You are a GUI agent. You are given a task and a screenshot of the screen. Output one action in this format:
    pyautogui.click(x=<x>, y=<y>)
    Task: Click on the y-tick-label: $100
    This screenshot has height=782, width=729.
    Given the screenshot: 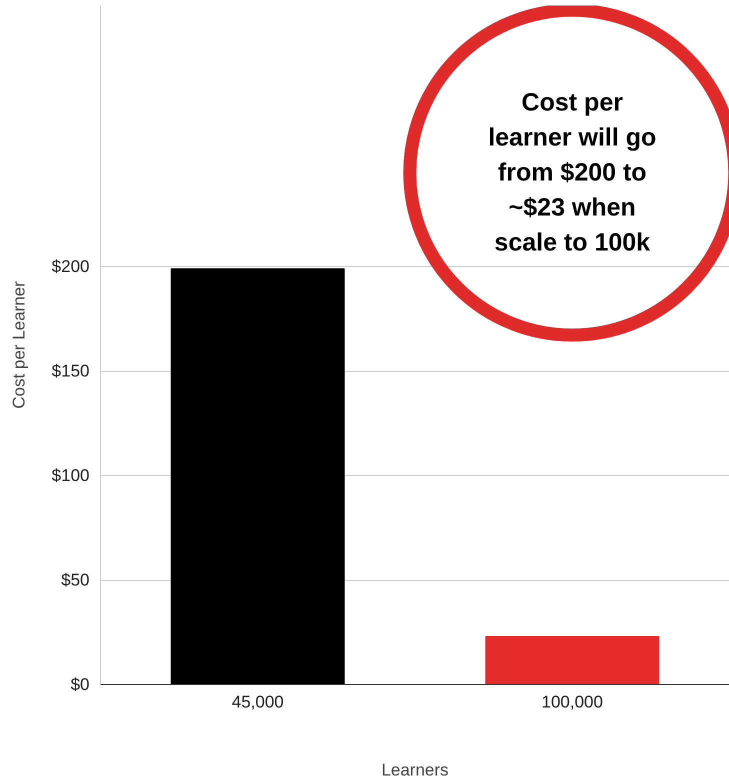 What is the action you would take?
    pyautogui.click(x=71, y=476)
    